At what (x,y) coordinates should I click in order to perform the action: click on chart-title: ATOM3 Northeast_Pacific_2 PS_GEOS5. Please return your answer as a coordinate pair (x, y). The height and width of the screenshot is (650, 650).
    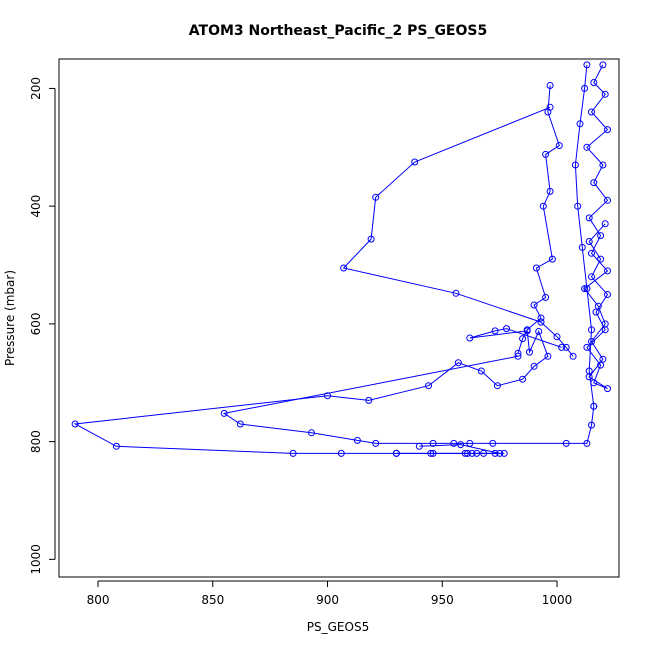
    Looking at the image, I should click on (338, 31).